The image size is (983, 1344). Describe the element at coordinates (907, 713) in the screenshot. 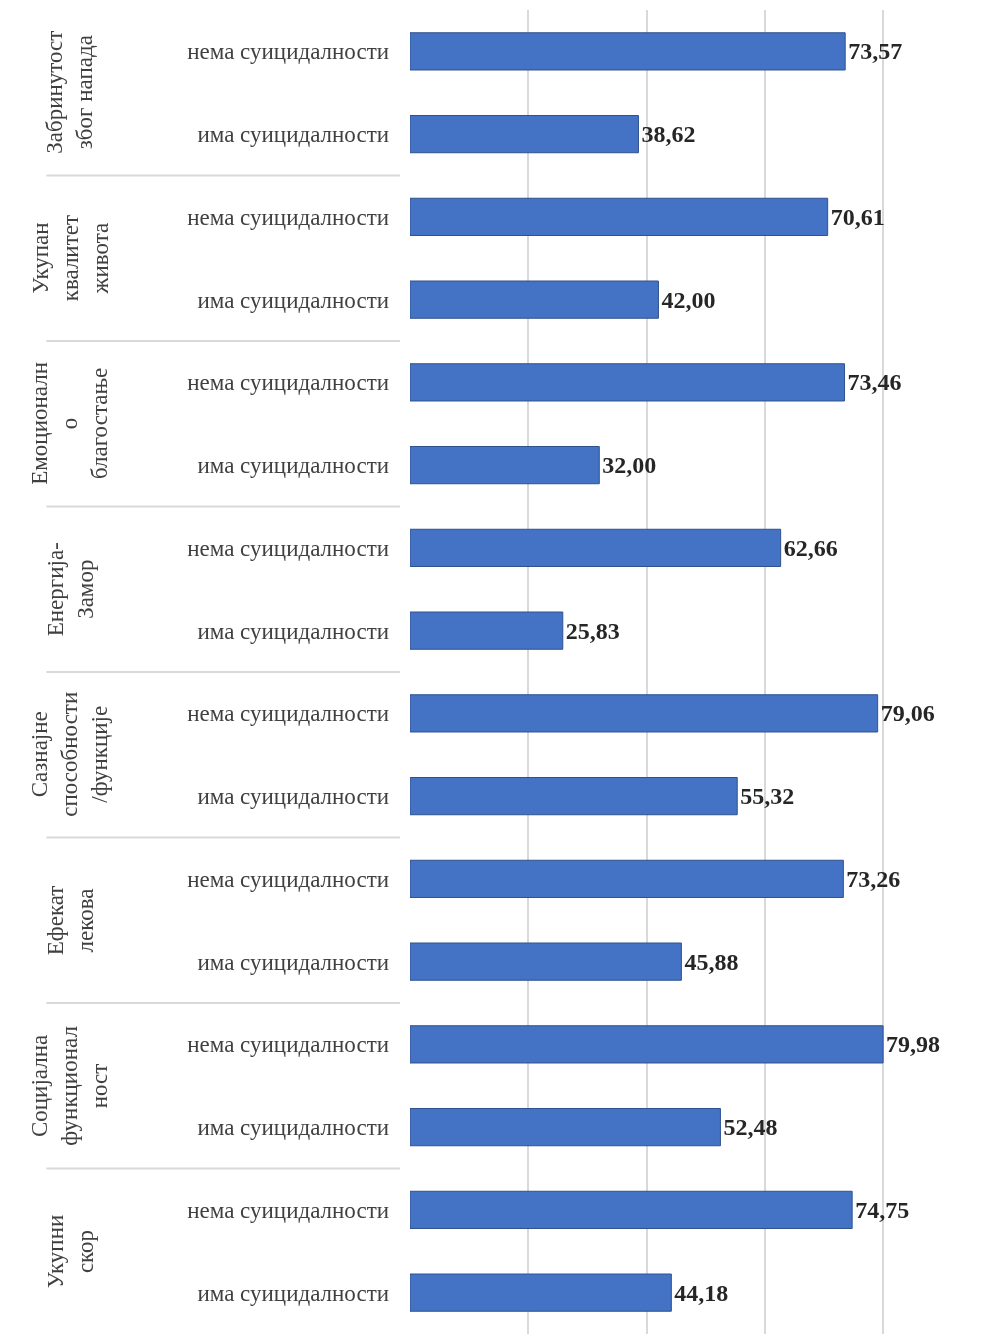

I see `data-label: 79,06` at that location.